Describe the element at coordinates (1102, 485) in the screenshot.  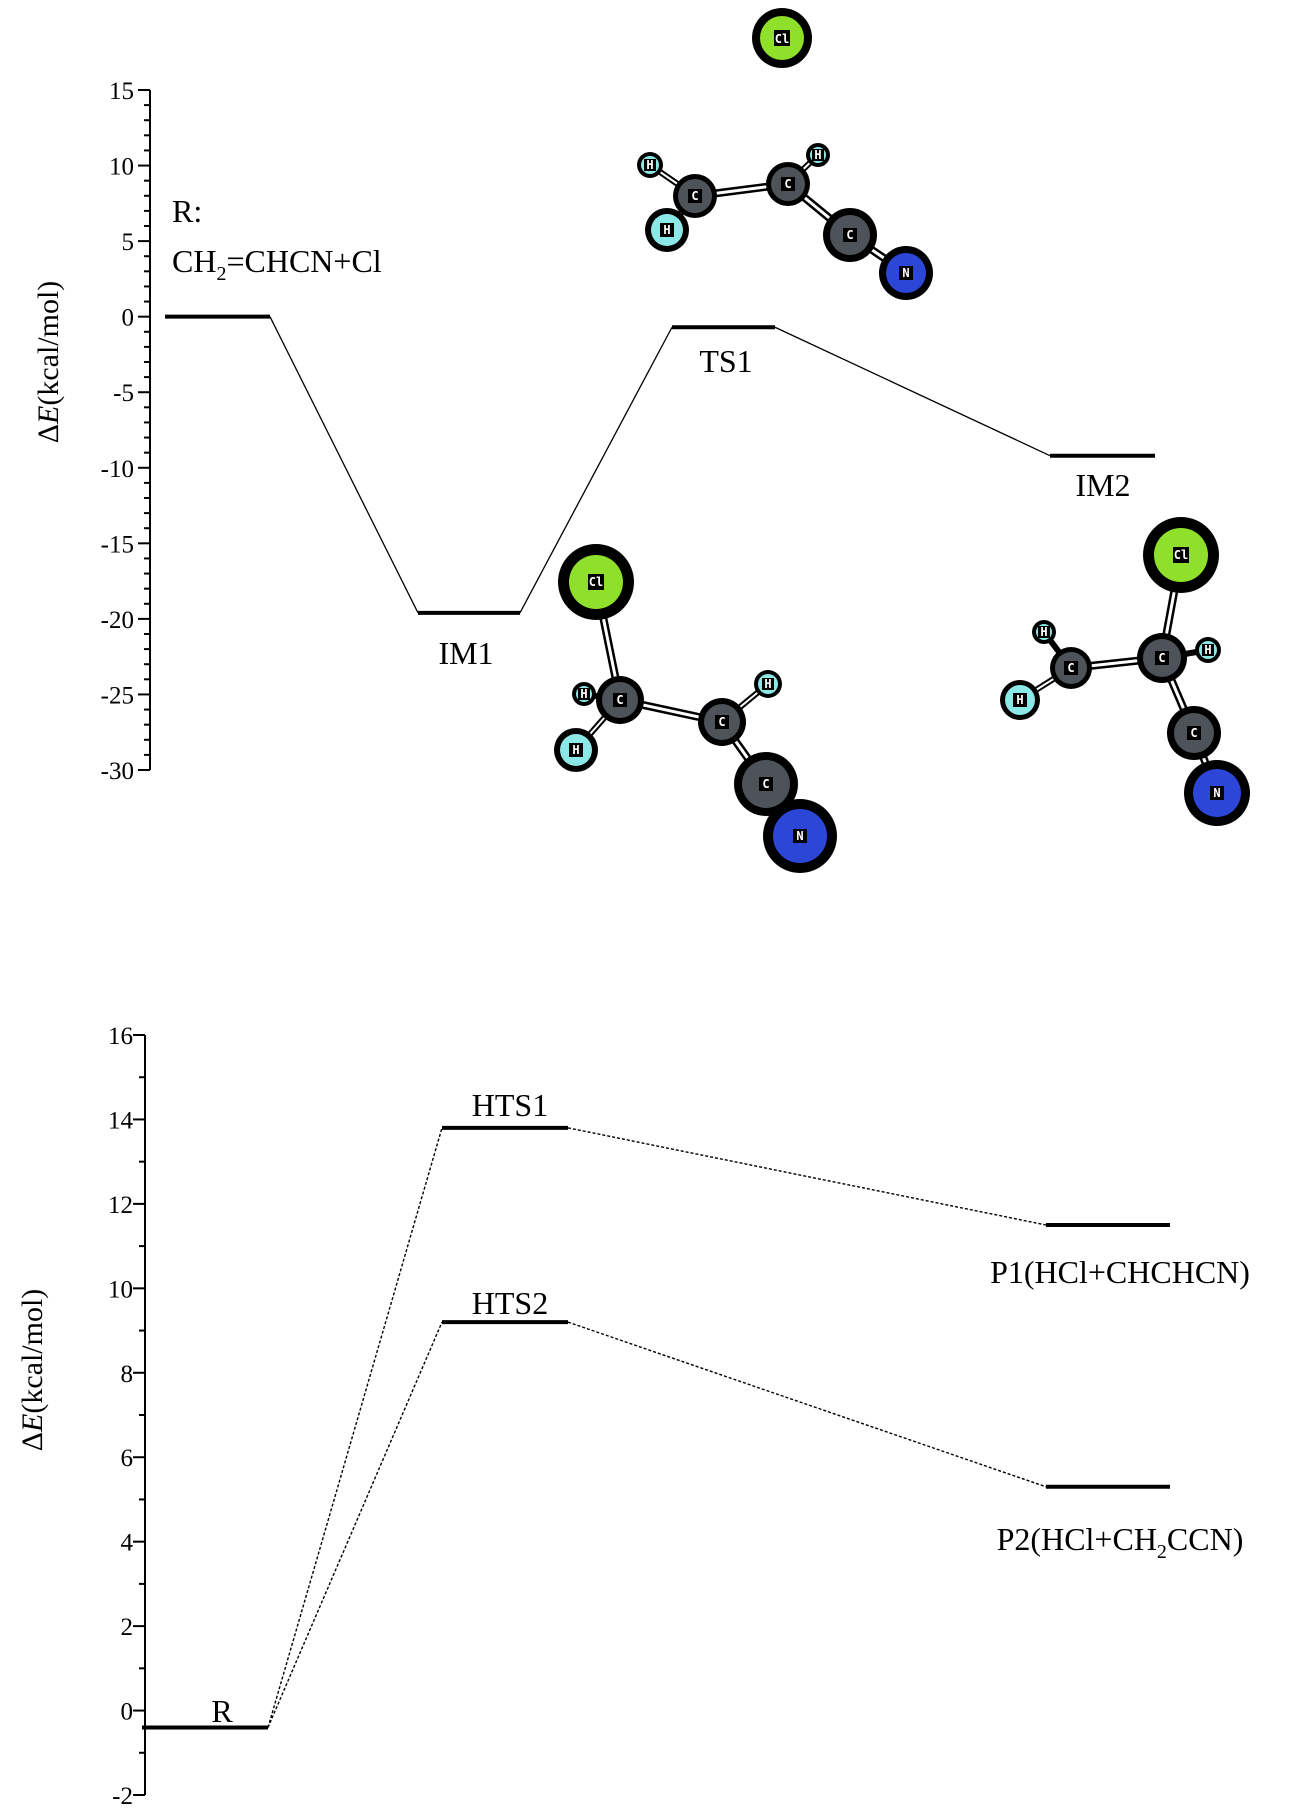
I see `level-label-im2: IM2` at that location.